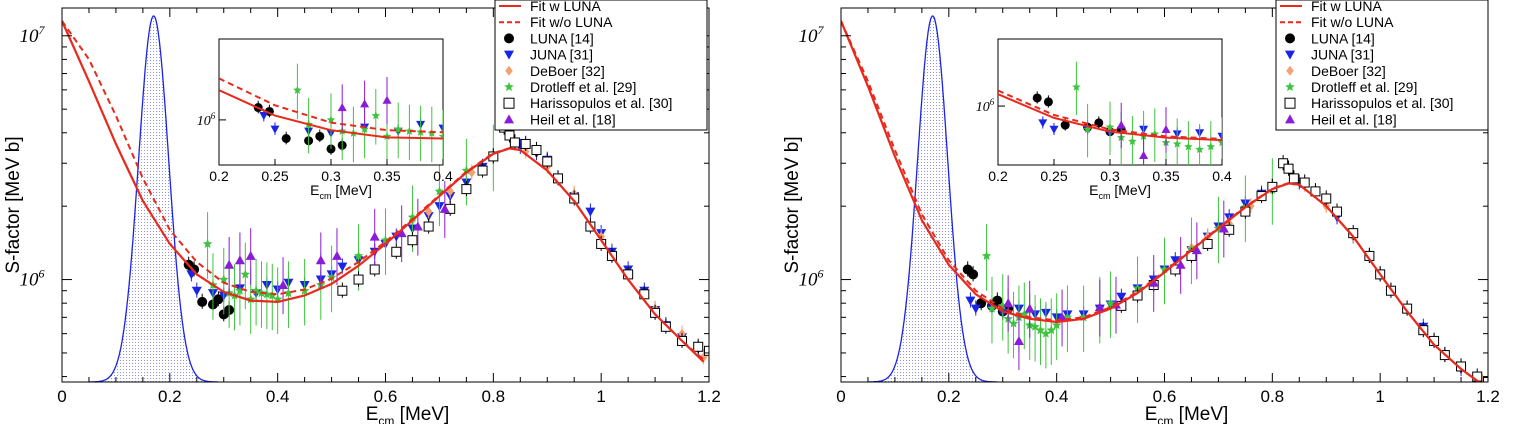  What do you see at coordinates (1222, 176) in the screenshot?
I see `inset-x-tick-label: 0.4` at bounding box center [1222, 176].